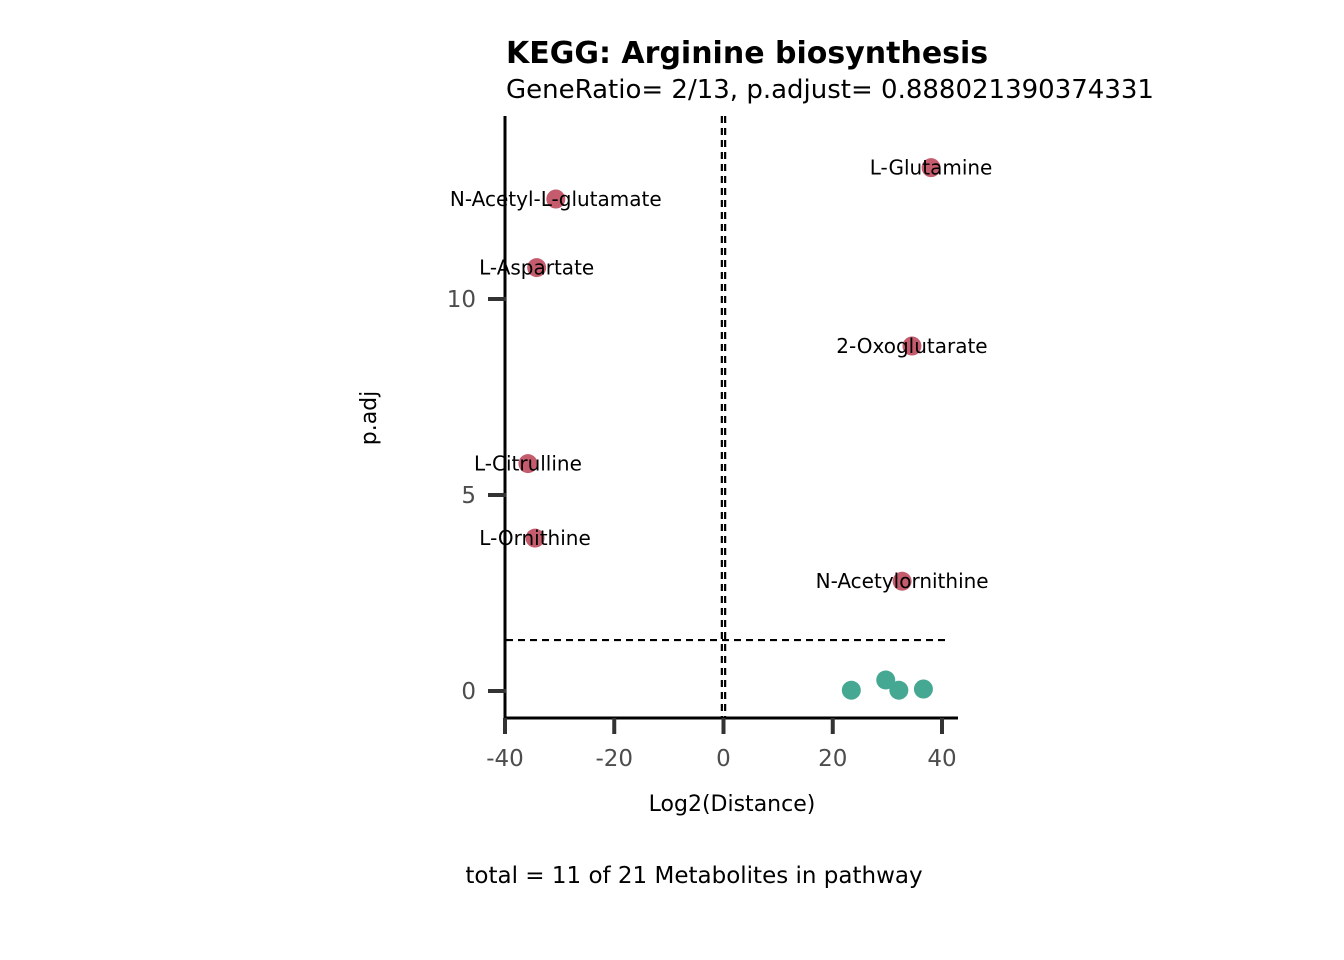  I want to click on point-label: 2-Oxoglutarate, so click(911, 346).